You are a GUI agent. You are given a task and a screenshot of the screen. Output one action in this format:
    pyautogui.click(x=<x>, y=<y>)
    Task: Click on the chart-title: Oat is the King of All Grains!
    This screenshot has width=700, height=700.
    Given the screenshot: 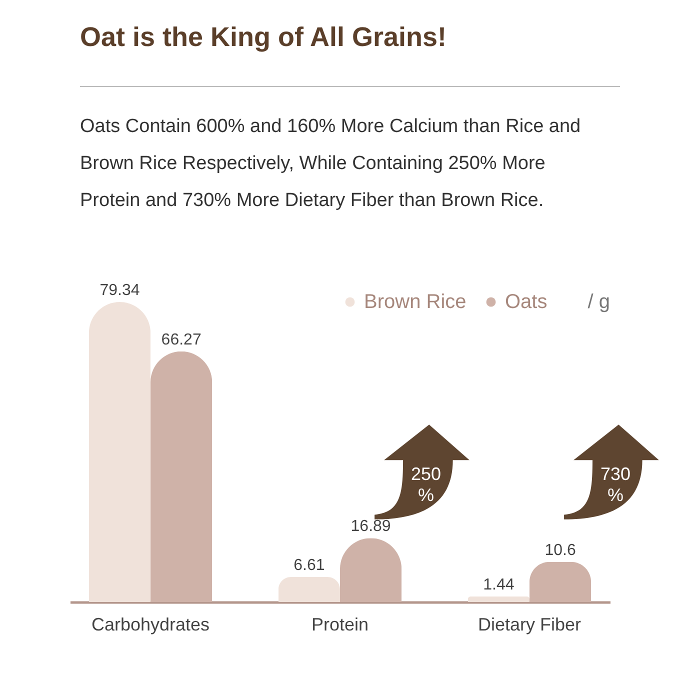 What is the action you would take?
    pyautogui.click(x=263, y=37)
    